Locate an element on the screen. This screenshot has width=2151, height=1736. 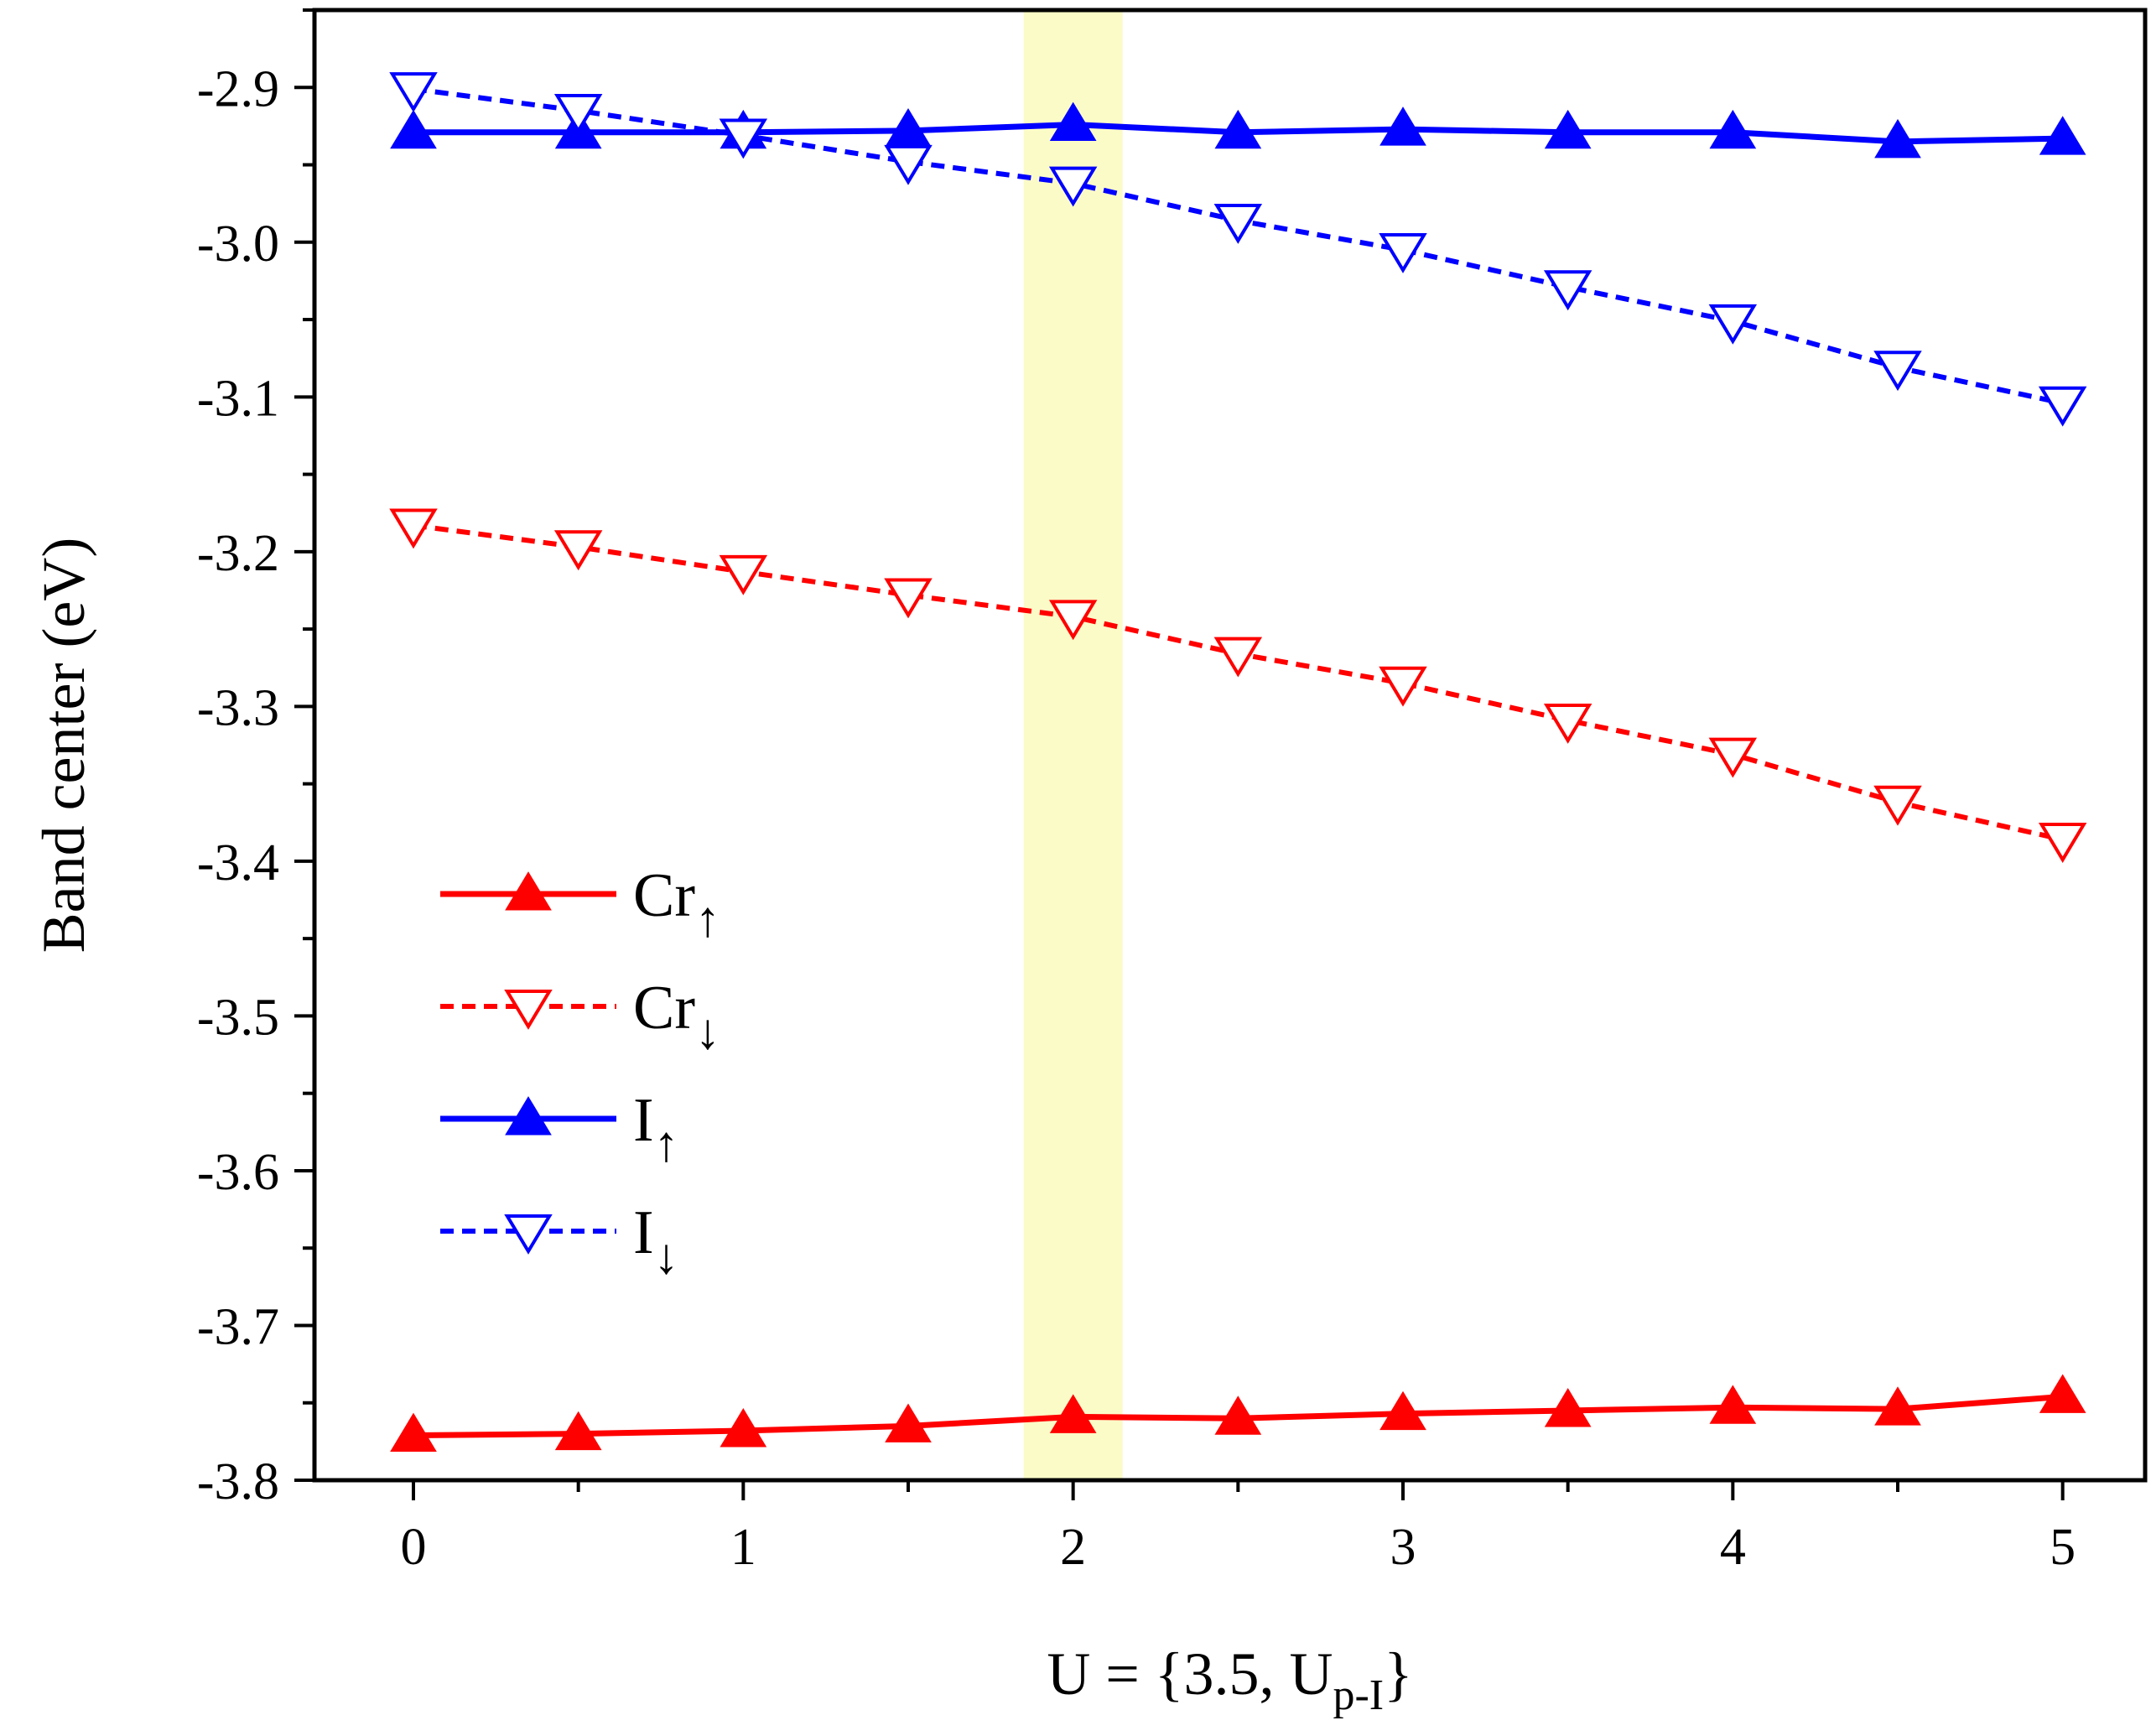
y-tick-label: -3.3 is located at coordinates (238, 708).